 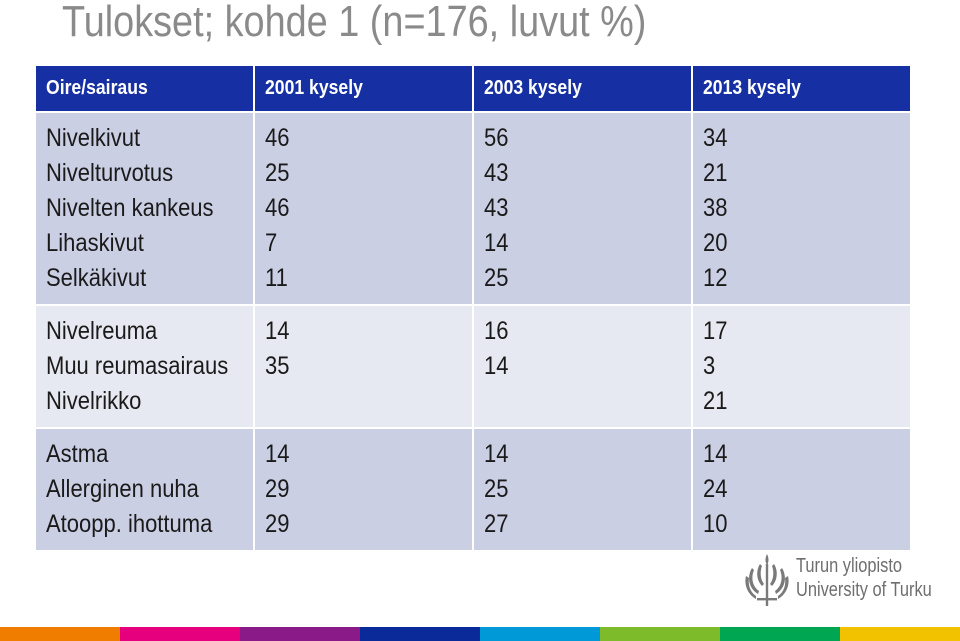 What do you see at coordinates (276, 278) in the screenshot?
I see `value-2001: 11` at bounding box center [276, 278].